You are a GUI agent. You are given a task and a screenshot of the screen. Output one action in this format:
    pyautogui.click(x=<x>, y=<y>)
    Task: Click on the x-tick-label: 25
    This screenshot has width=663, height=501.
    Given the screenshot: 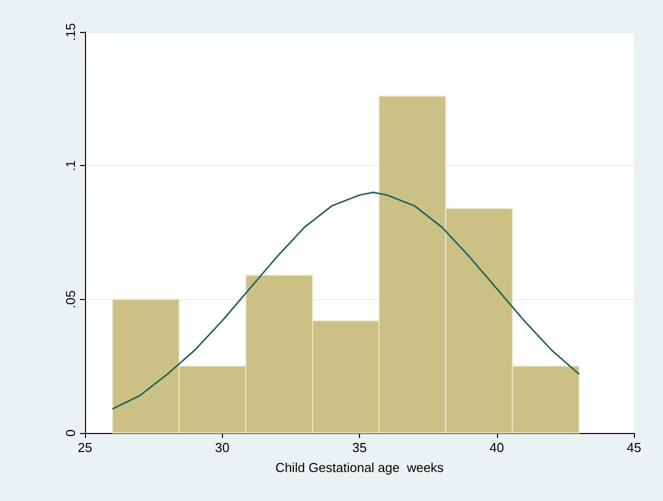 What is the action you would take?
    pyautogui.click(x=85, y=447)
    